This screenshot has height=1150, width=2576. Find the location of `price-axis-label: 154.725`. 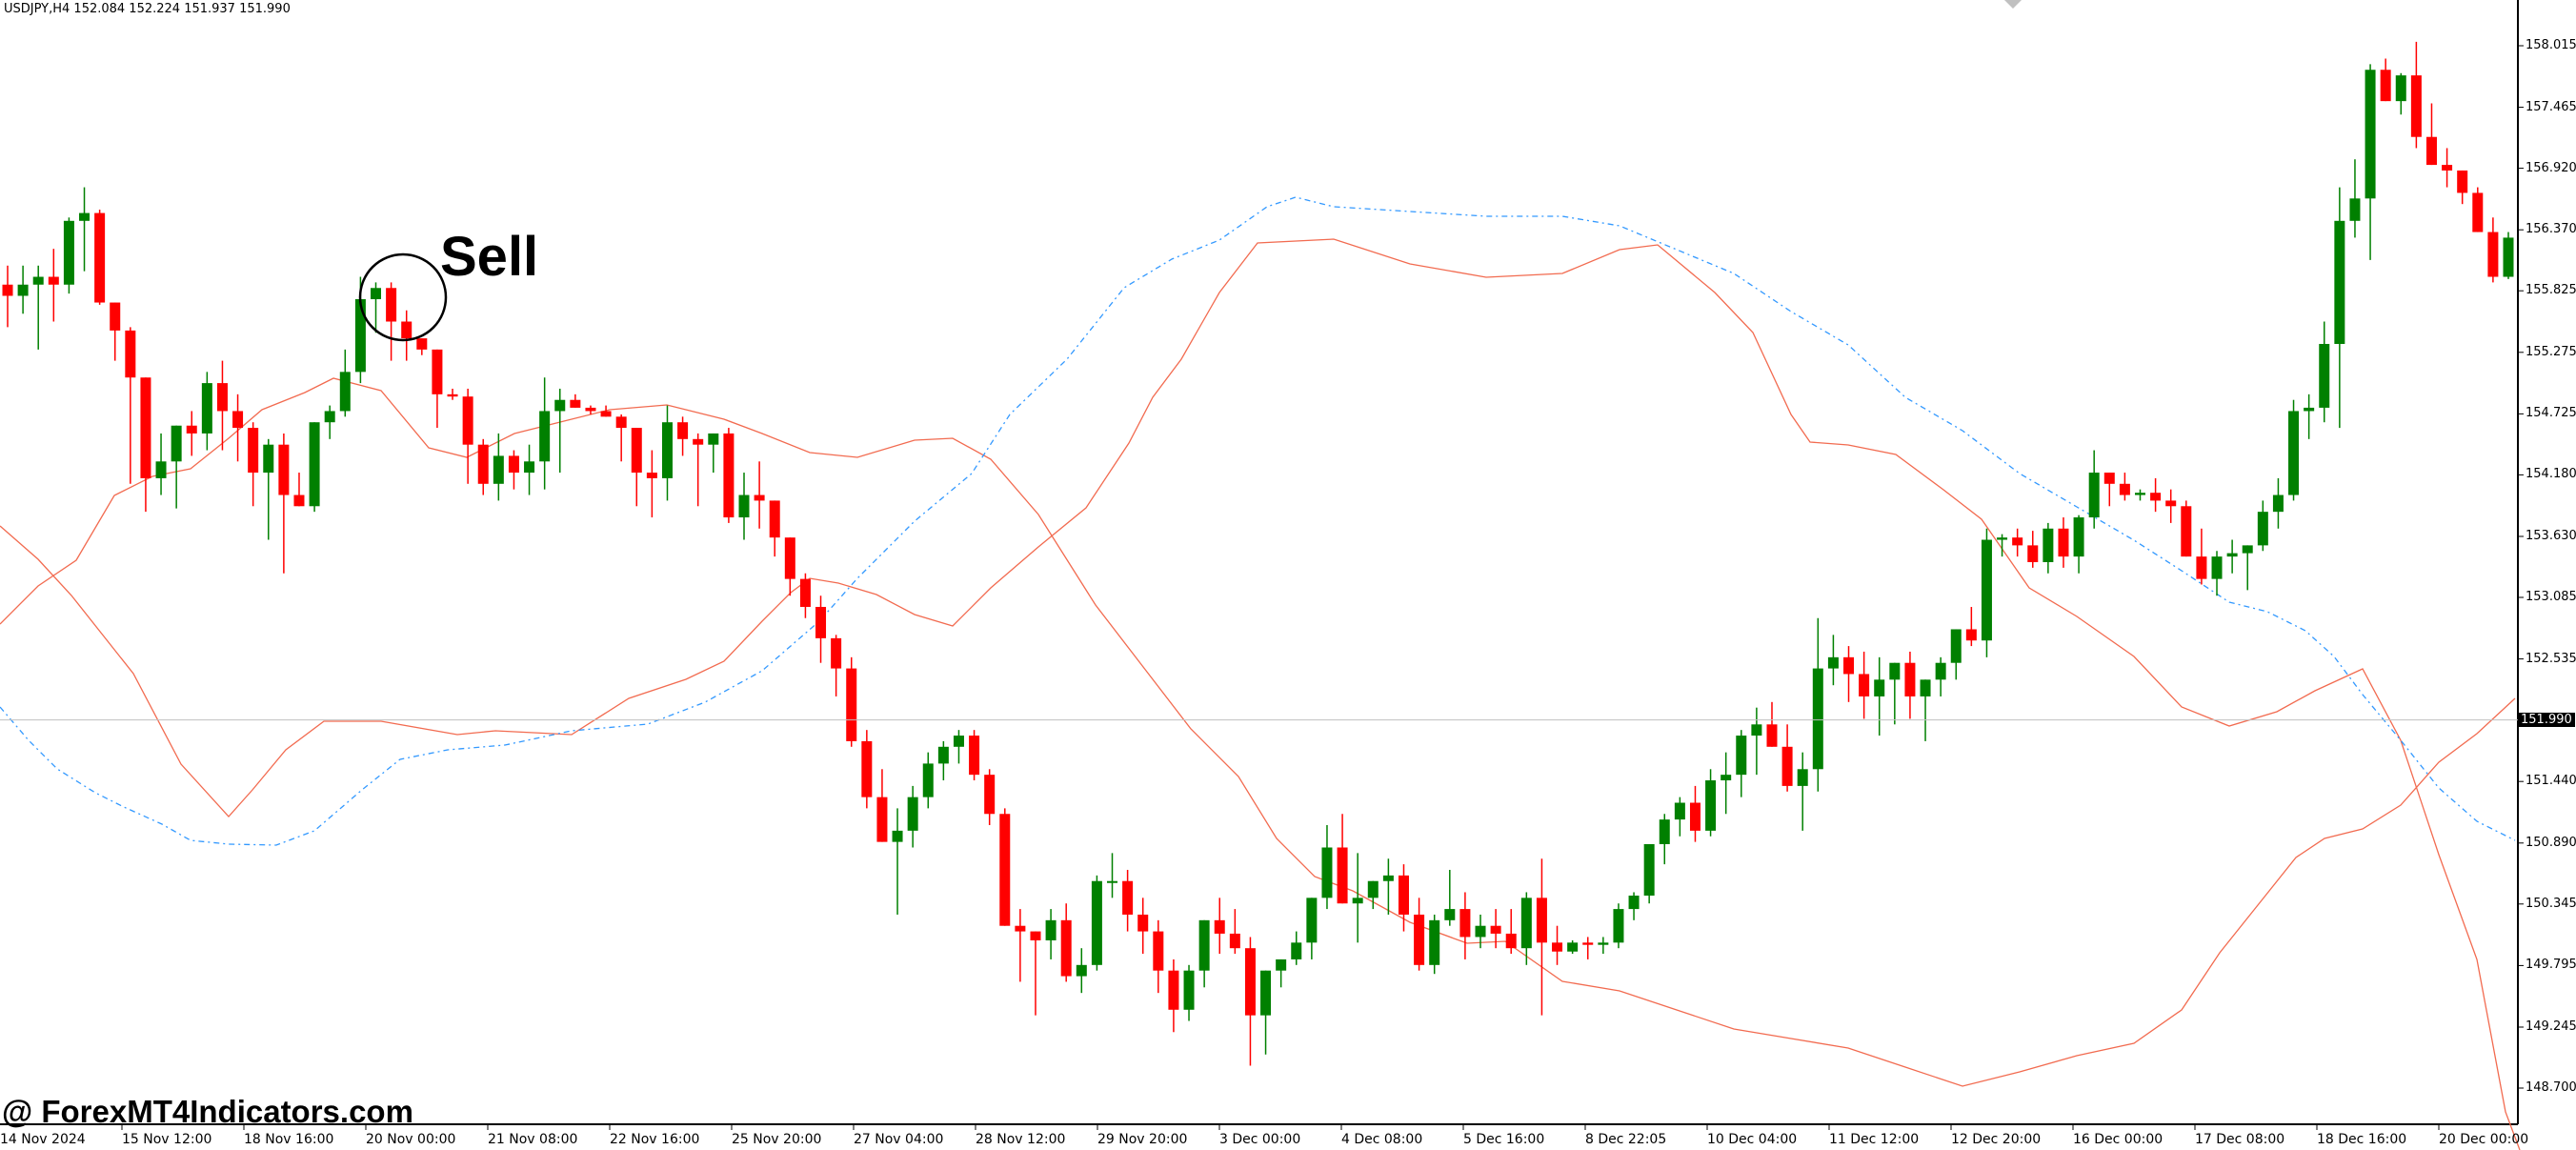

price-axis-label: 154.725 is located at coordinates (2551, 413).